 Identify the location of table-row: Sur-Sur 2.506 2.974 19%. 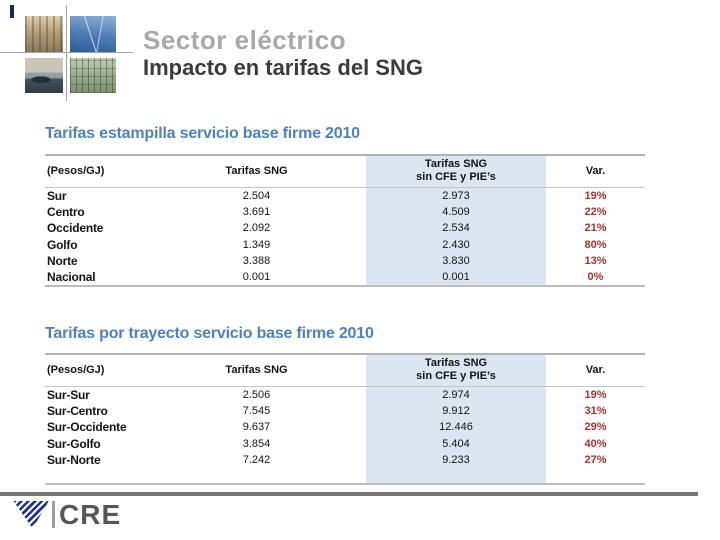
(345, 394).